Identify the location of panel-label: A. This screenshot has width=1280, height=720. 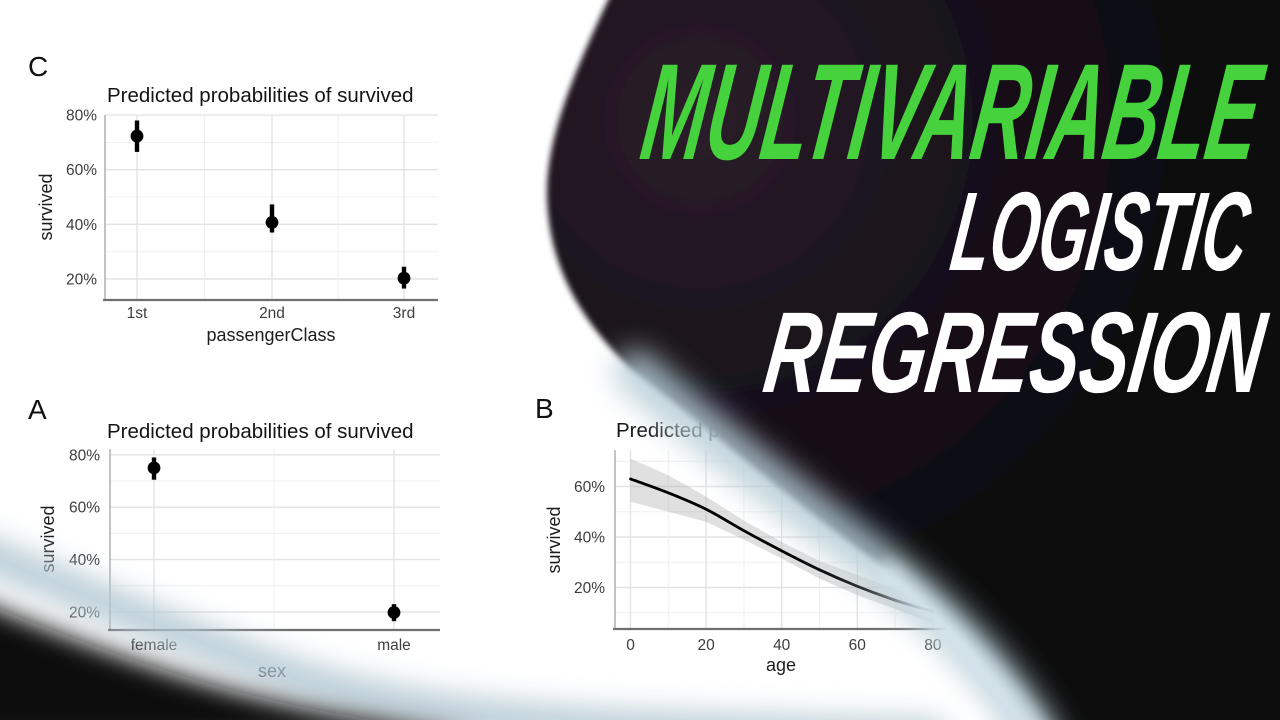
(37, 409).